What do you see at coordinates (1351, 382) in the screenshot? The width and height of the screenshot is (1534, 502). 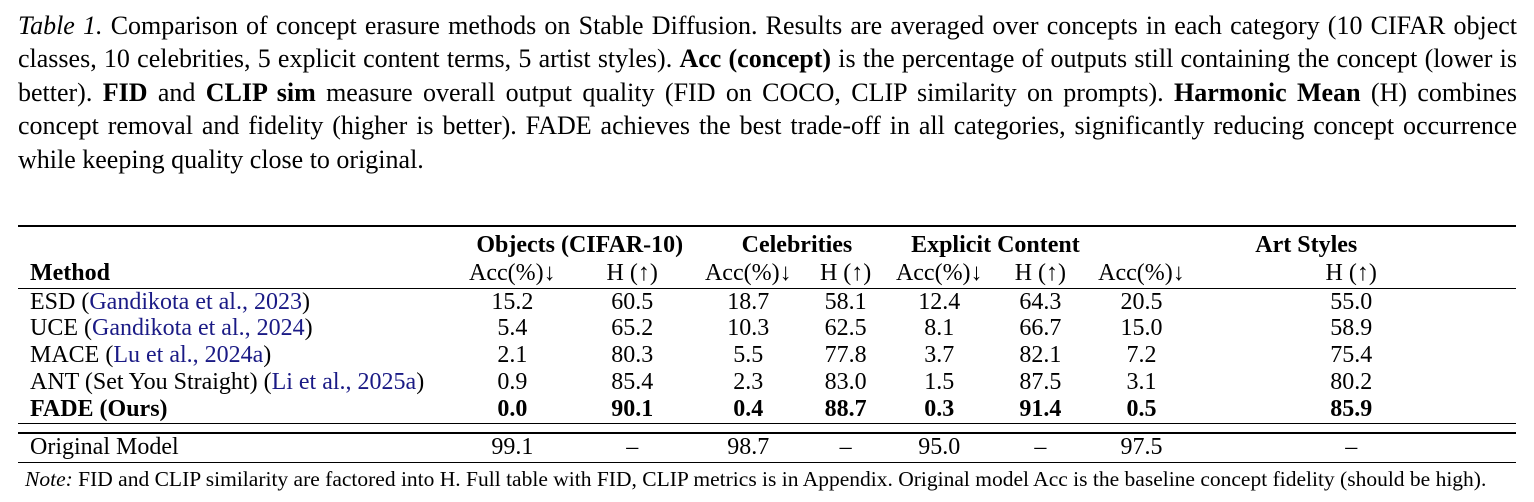 I see `value-cell: 80.2` at bounding box center [1351, 382].